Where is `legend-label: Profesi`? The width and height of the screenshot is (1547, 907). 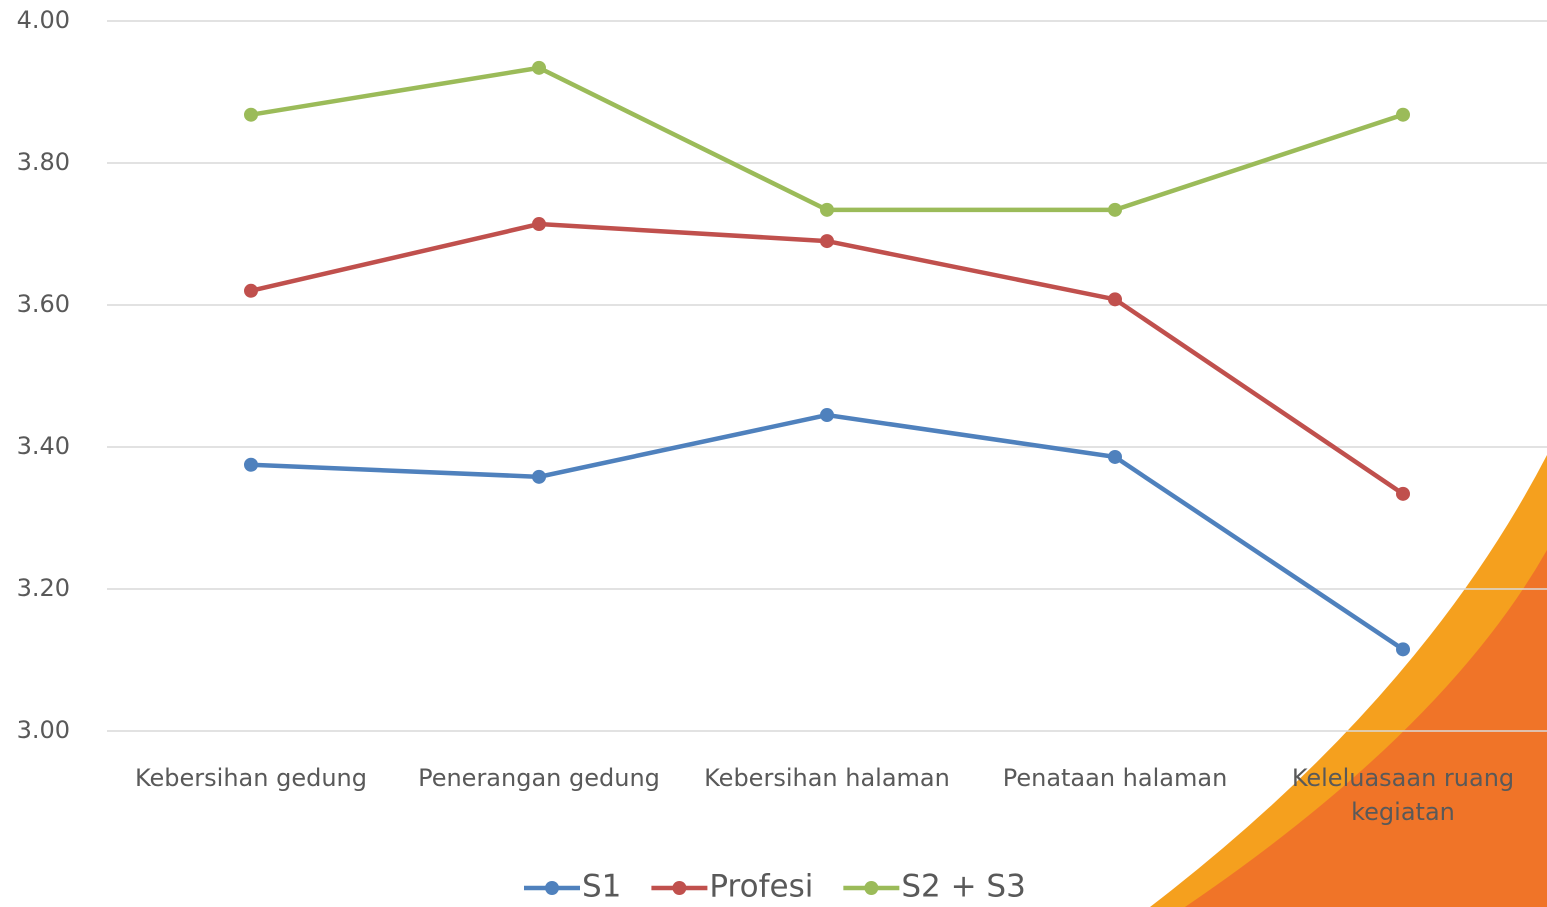
legend-label: Profesi is located at coordinates (761, 887).